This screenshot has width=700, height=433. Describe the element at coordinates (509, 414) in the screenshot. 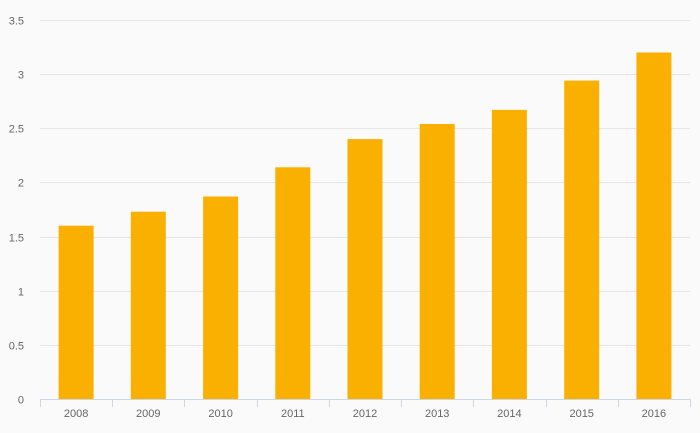

I see `x-tick-label: 2014` at that location.